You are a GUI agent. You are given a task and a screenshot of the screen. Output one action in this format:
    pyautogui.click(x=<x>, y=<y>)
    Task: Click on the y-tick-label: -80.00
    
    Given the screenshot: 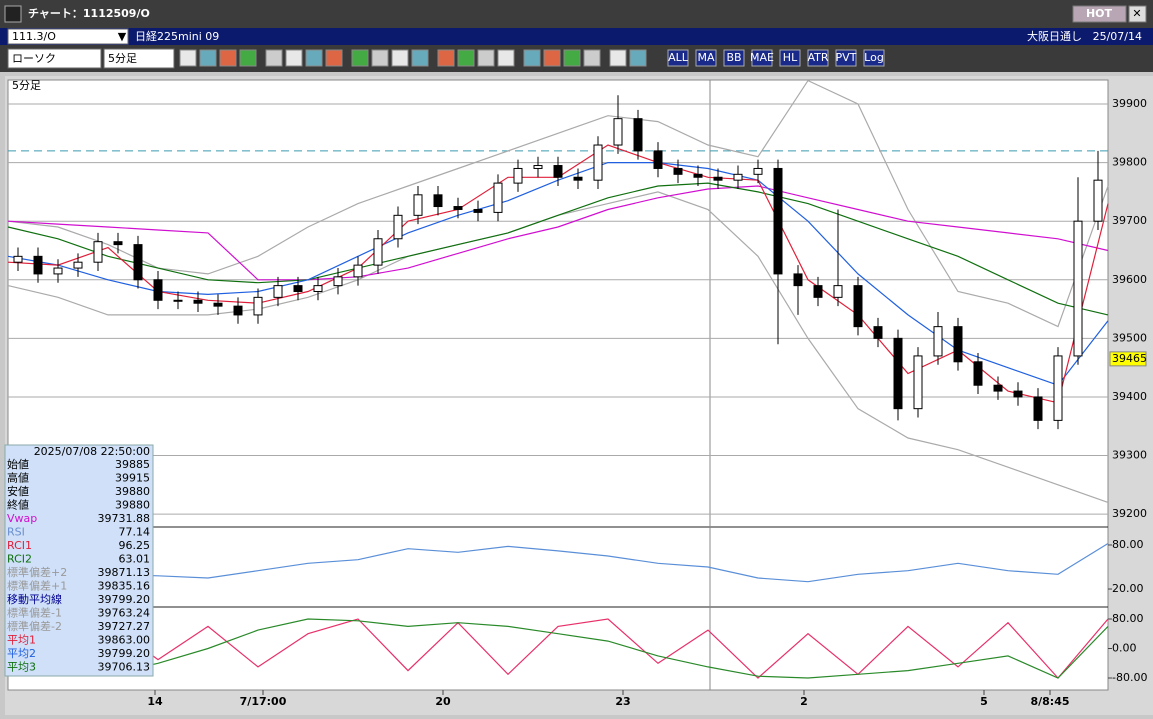 What is the action you would take?
    pyautogui.click(x=1129, y=677)
    